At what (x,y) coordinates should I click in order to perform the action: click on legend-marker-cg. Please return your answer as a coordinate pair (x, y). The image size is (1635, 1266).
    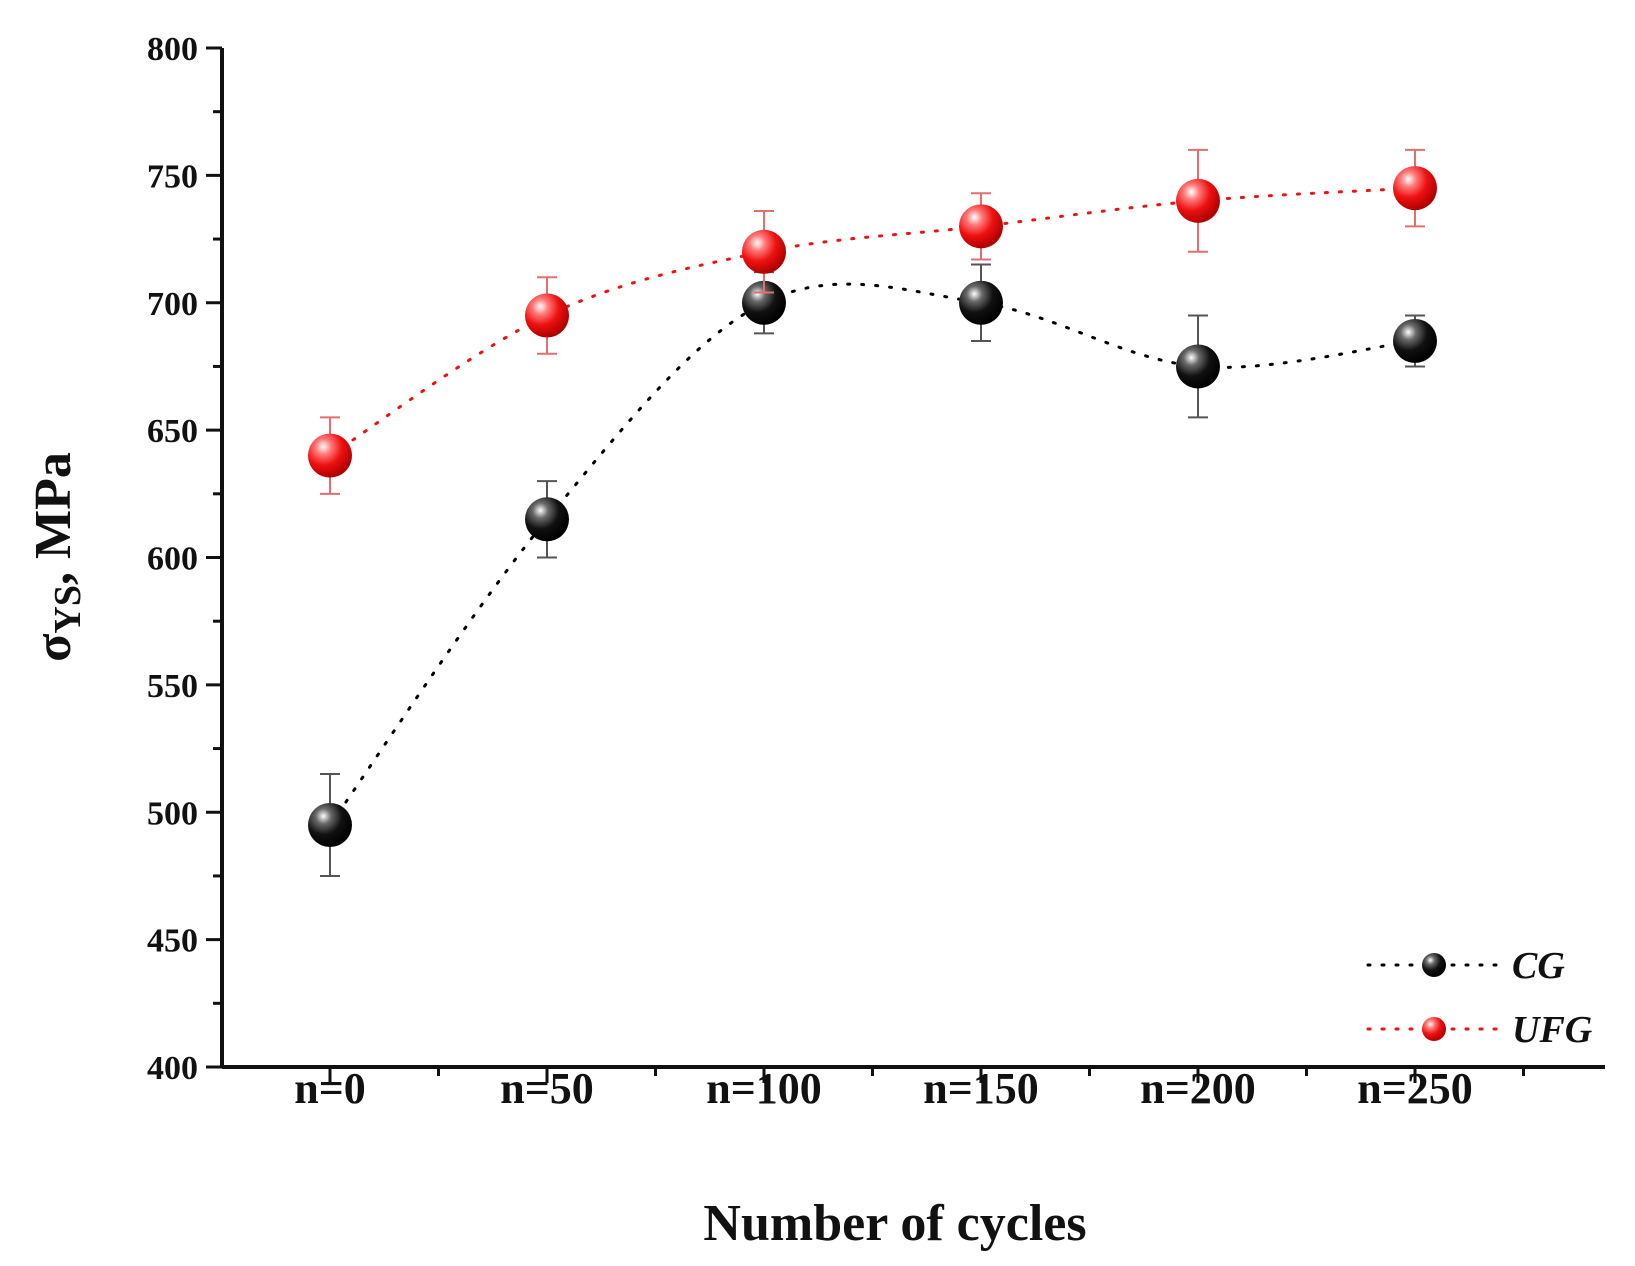
    Looking at the image, I should click on (1434, 965).